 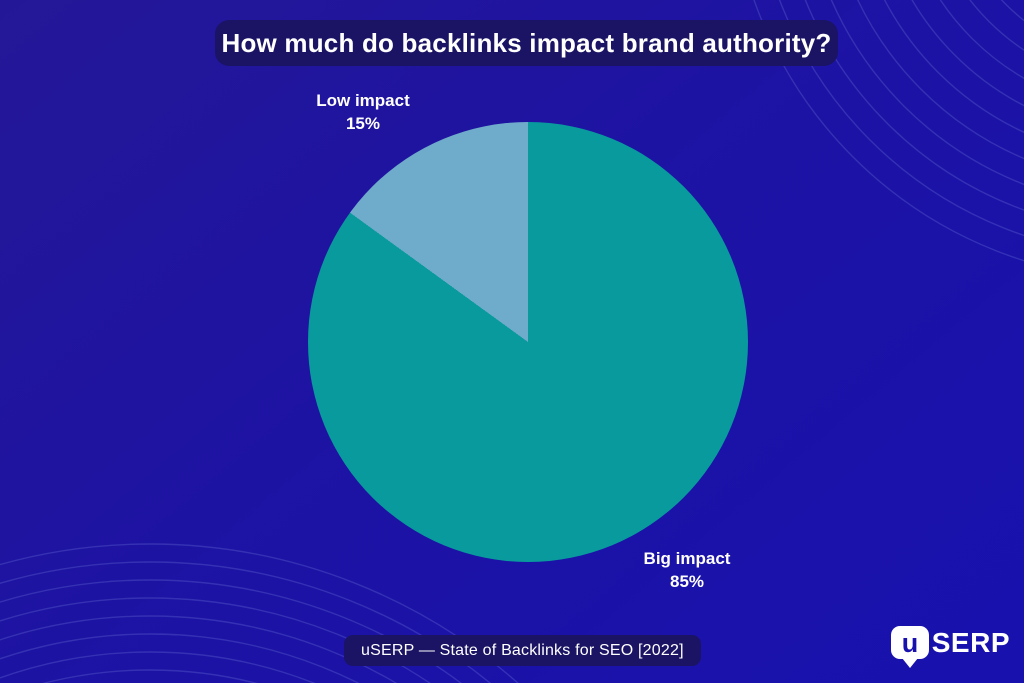 I want to click on userp-logo: u SERP, so click(x=950, y=647).